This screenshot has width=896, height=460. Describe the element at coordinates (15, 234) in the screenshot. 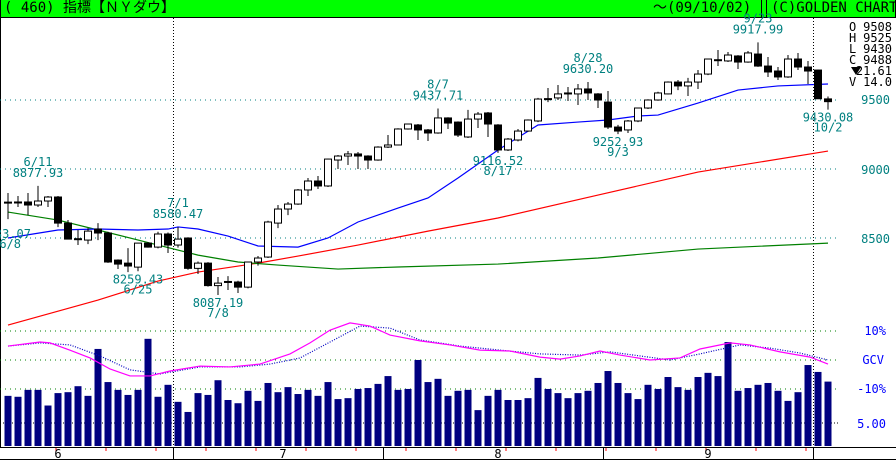

I see `annotation-value: 33.07` at that location.